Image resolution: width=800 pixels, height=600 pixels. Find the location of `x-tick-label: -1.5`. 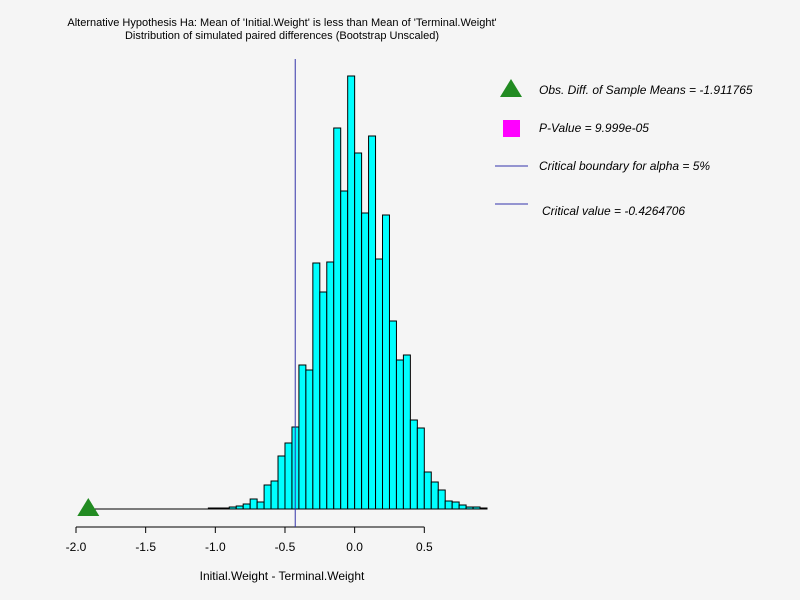

x-tick-label: -1.5 is located at coordinates (145, 547).